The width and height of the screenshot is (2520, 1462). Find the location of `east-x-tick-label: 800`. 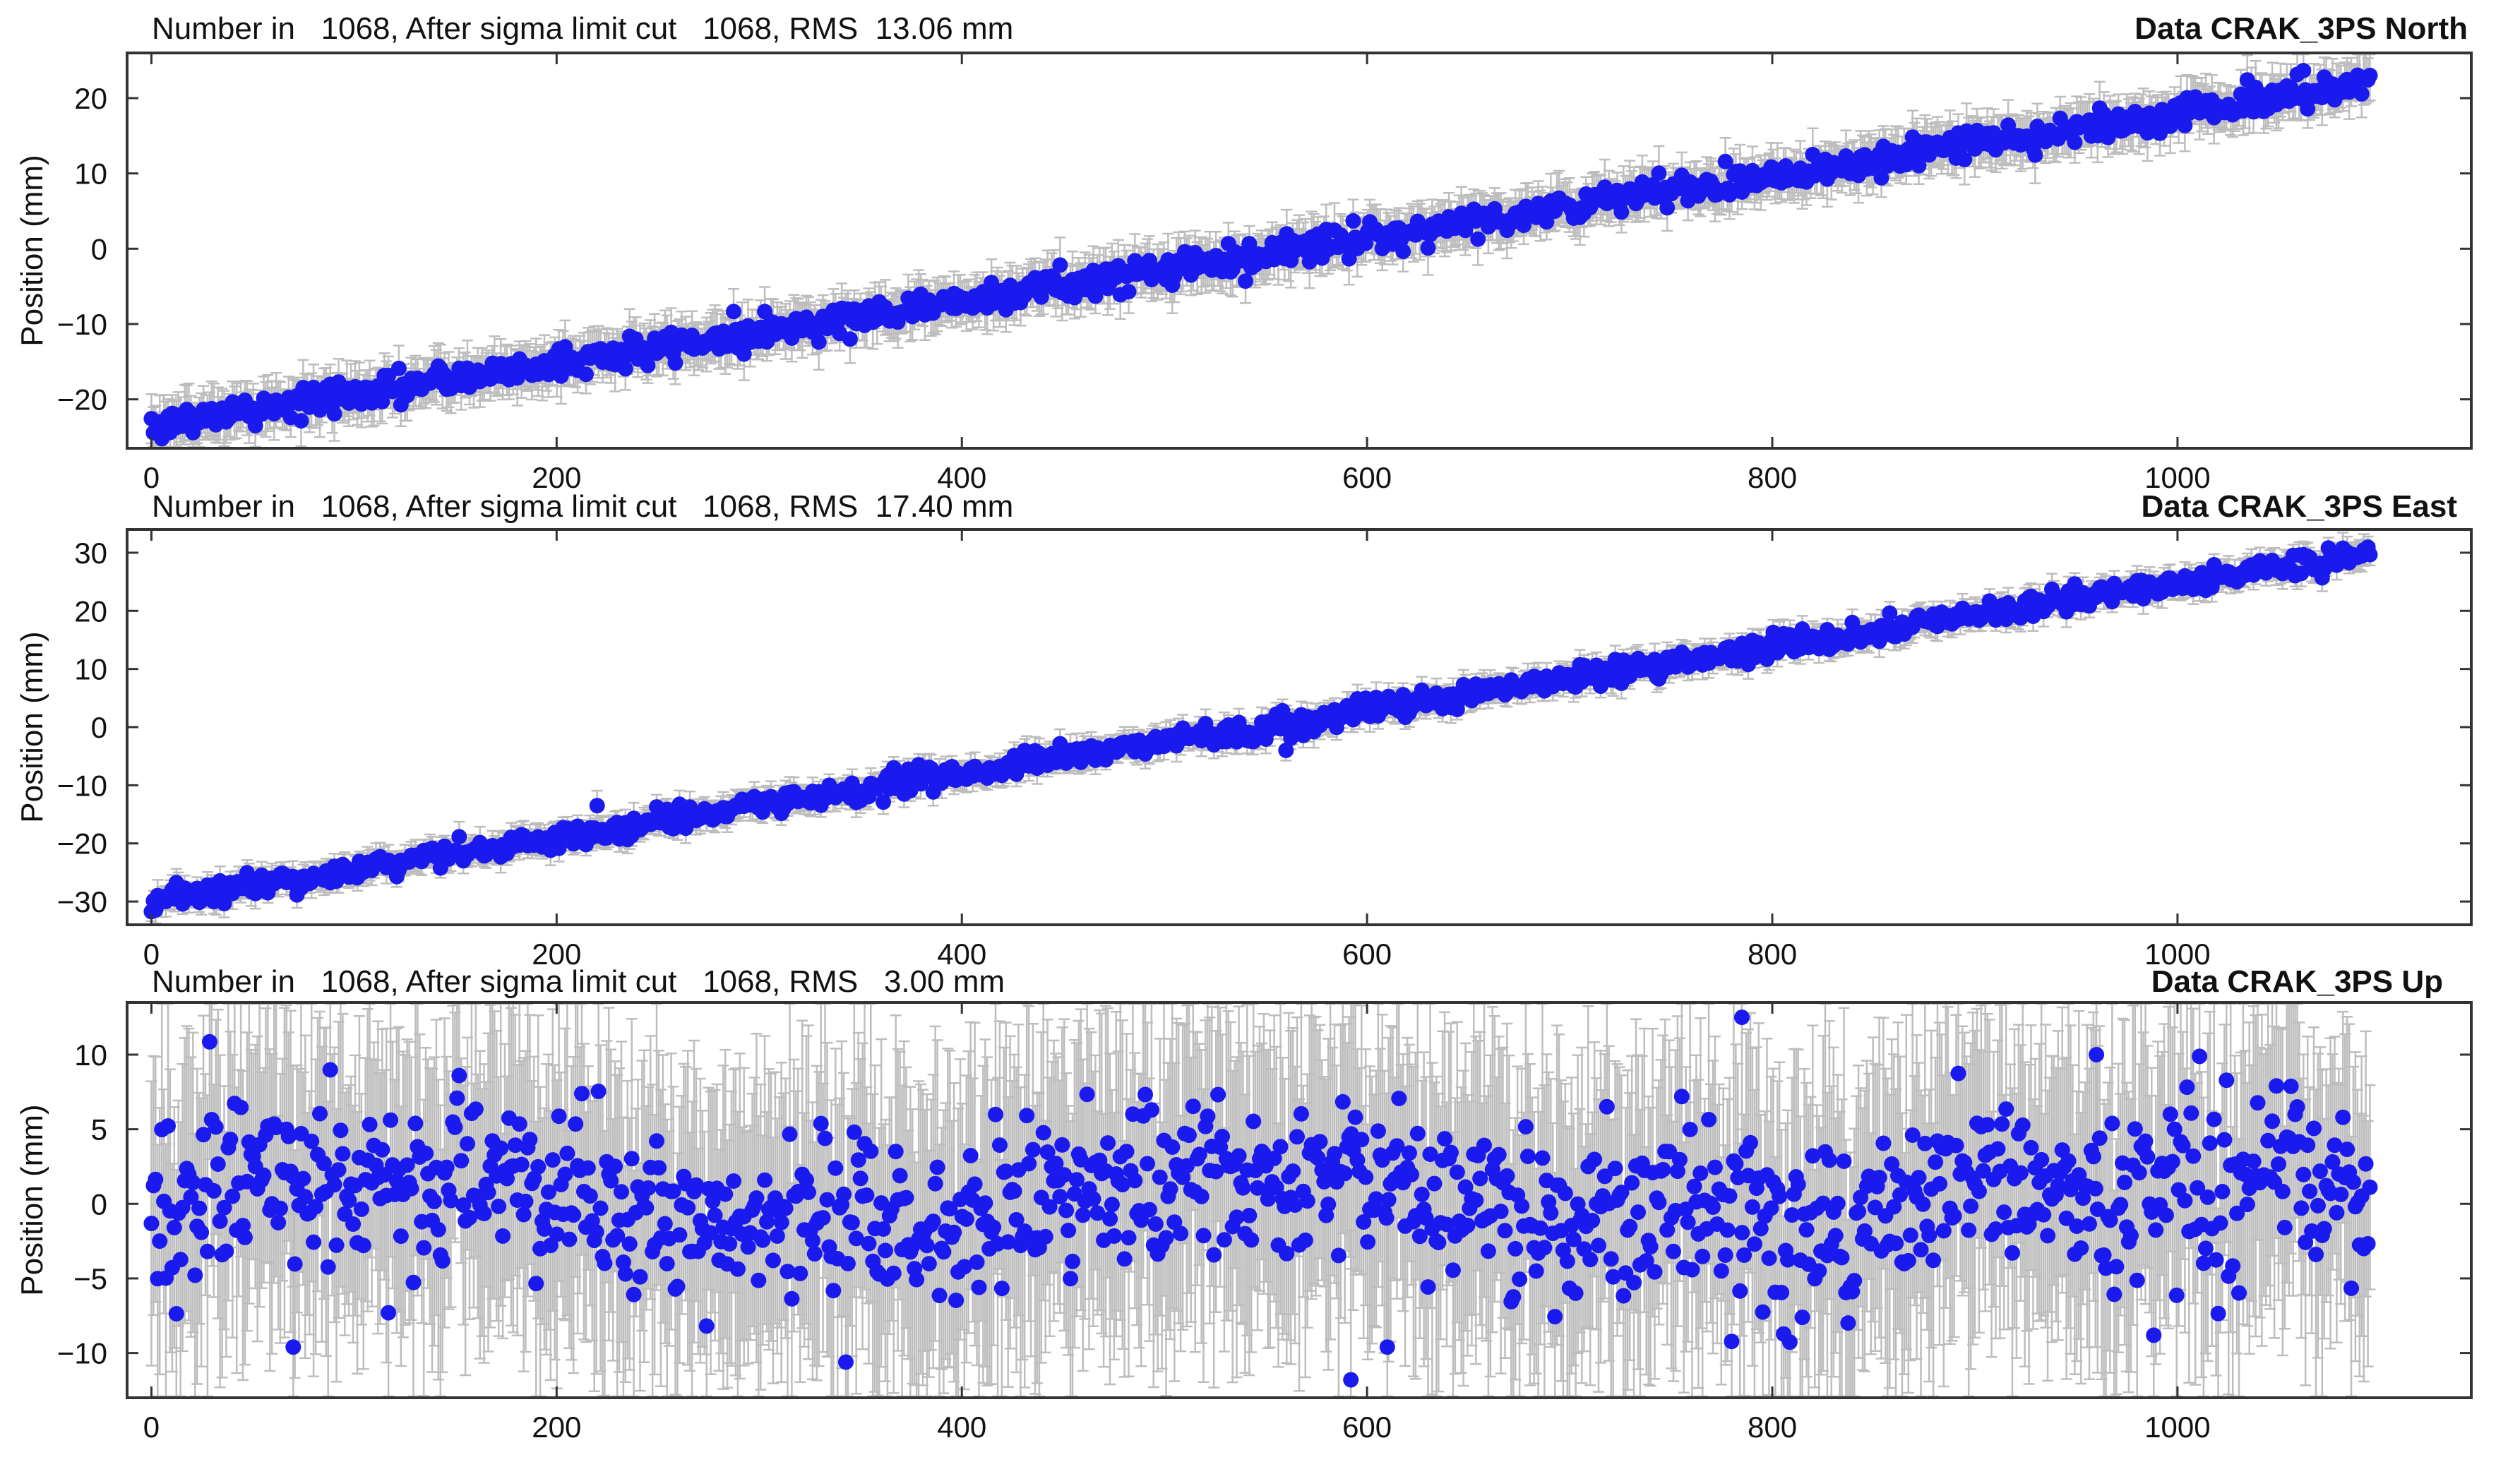

east-x-tick-label: 800 is located at coordinates (1773, 954).